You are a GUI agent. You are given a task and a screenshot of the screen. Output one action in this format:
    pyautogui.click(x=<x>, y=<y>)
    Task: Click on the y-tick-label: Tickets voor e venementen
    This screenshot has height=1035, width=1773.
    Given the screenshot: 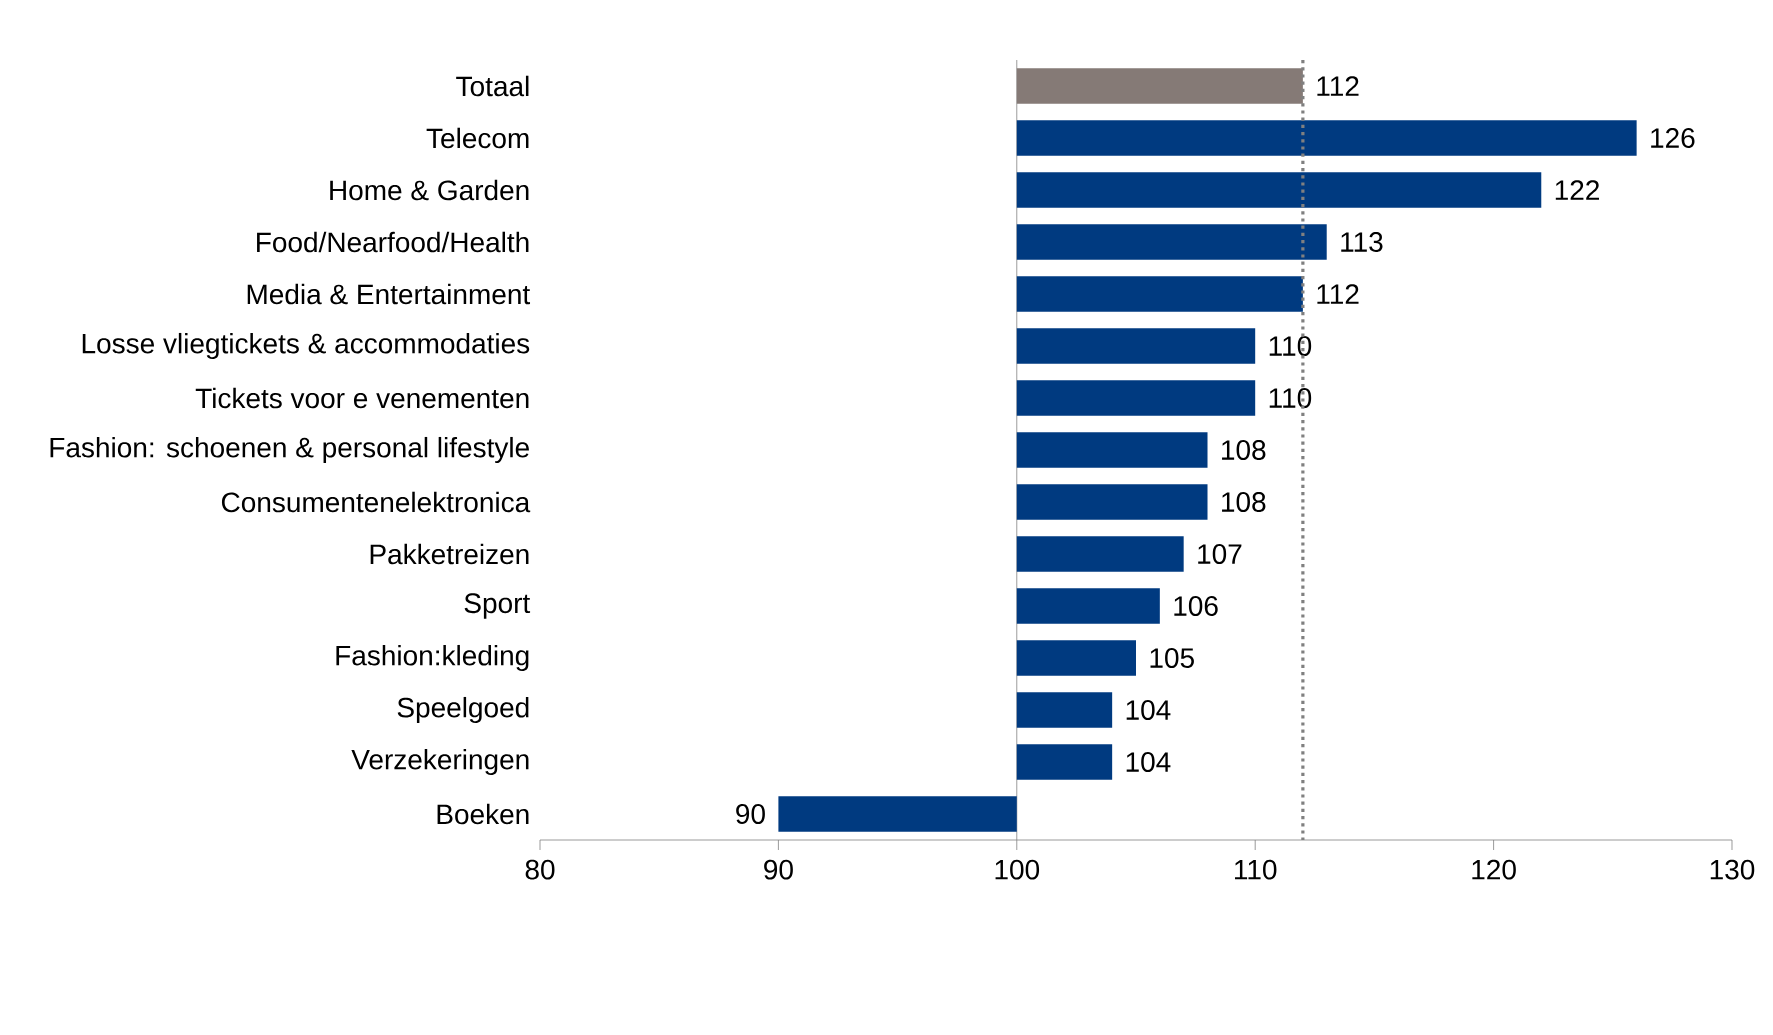 What is the action you would take?
    pyautogui.click(x=362, y=398)
    